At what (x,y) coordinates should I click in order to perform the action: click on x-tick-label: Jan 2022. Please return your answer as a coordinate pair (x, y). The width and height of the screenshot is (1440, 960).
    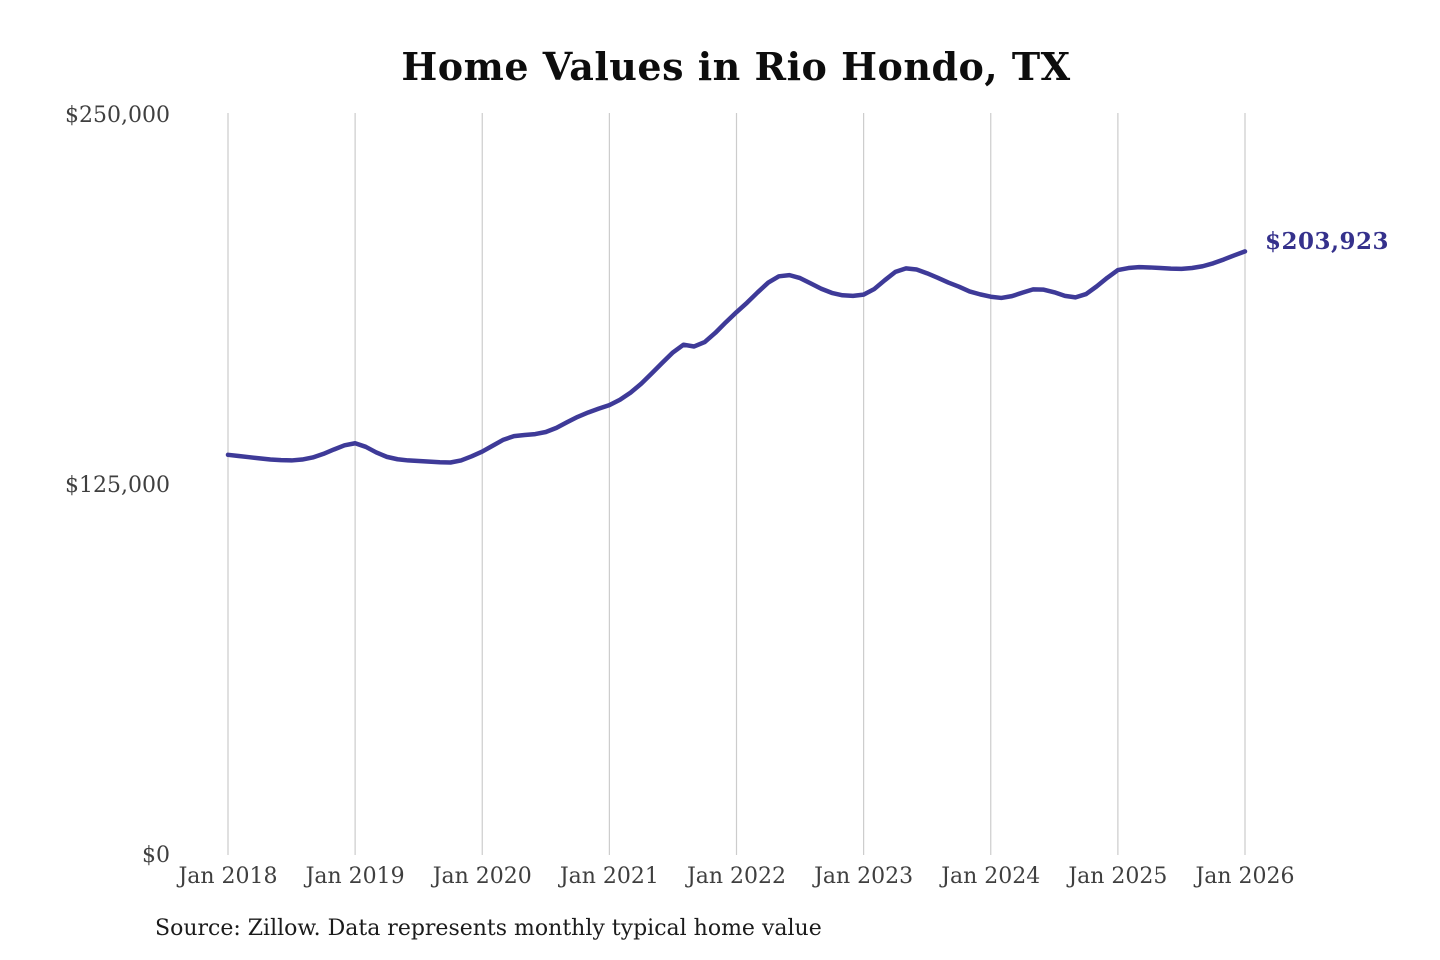
    Looking at the image, I should click on (735, 876).